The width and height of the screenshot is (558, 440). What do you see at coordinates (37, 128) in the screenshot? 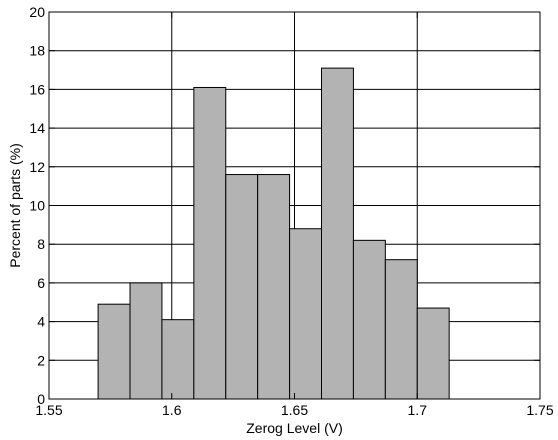
I see `y-tick-label: 14` at bounding box center [37, 128].